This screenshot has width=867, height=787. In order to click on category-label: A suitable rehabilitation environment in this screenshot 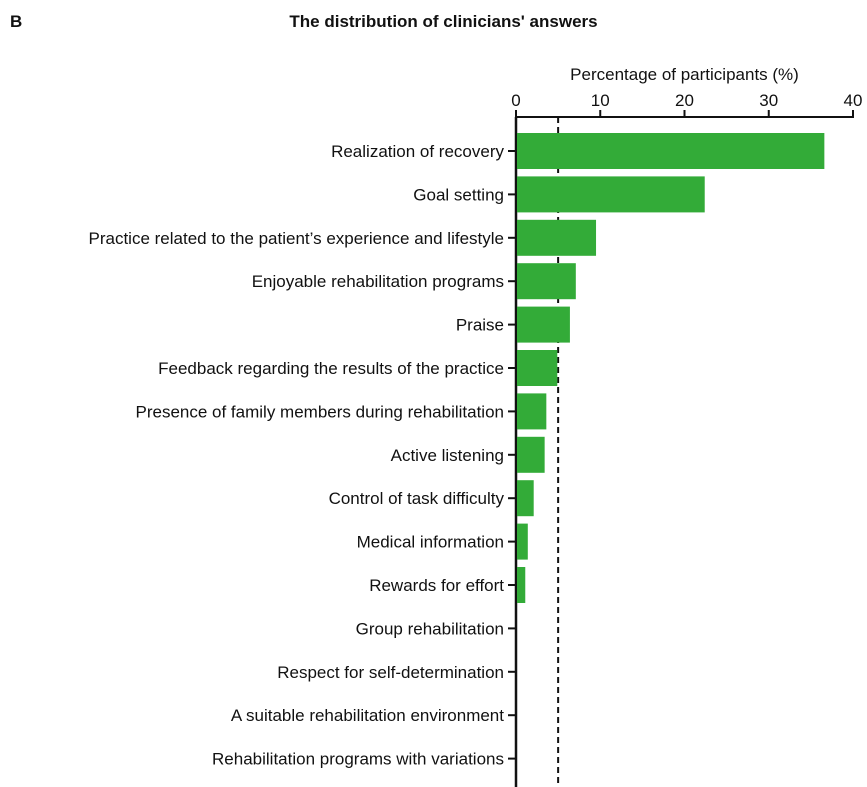, I will do `click(367, 715)`.